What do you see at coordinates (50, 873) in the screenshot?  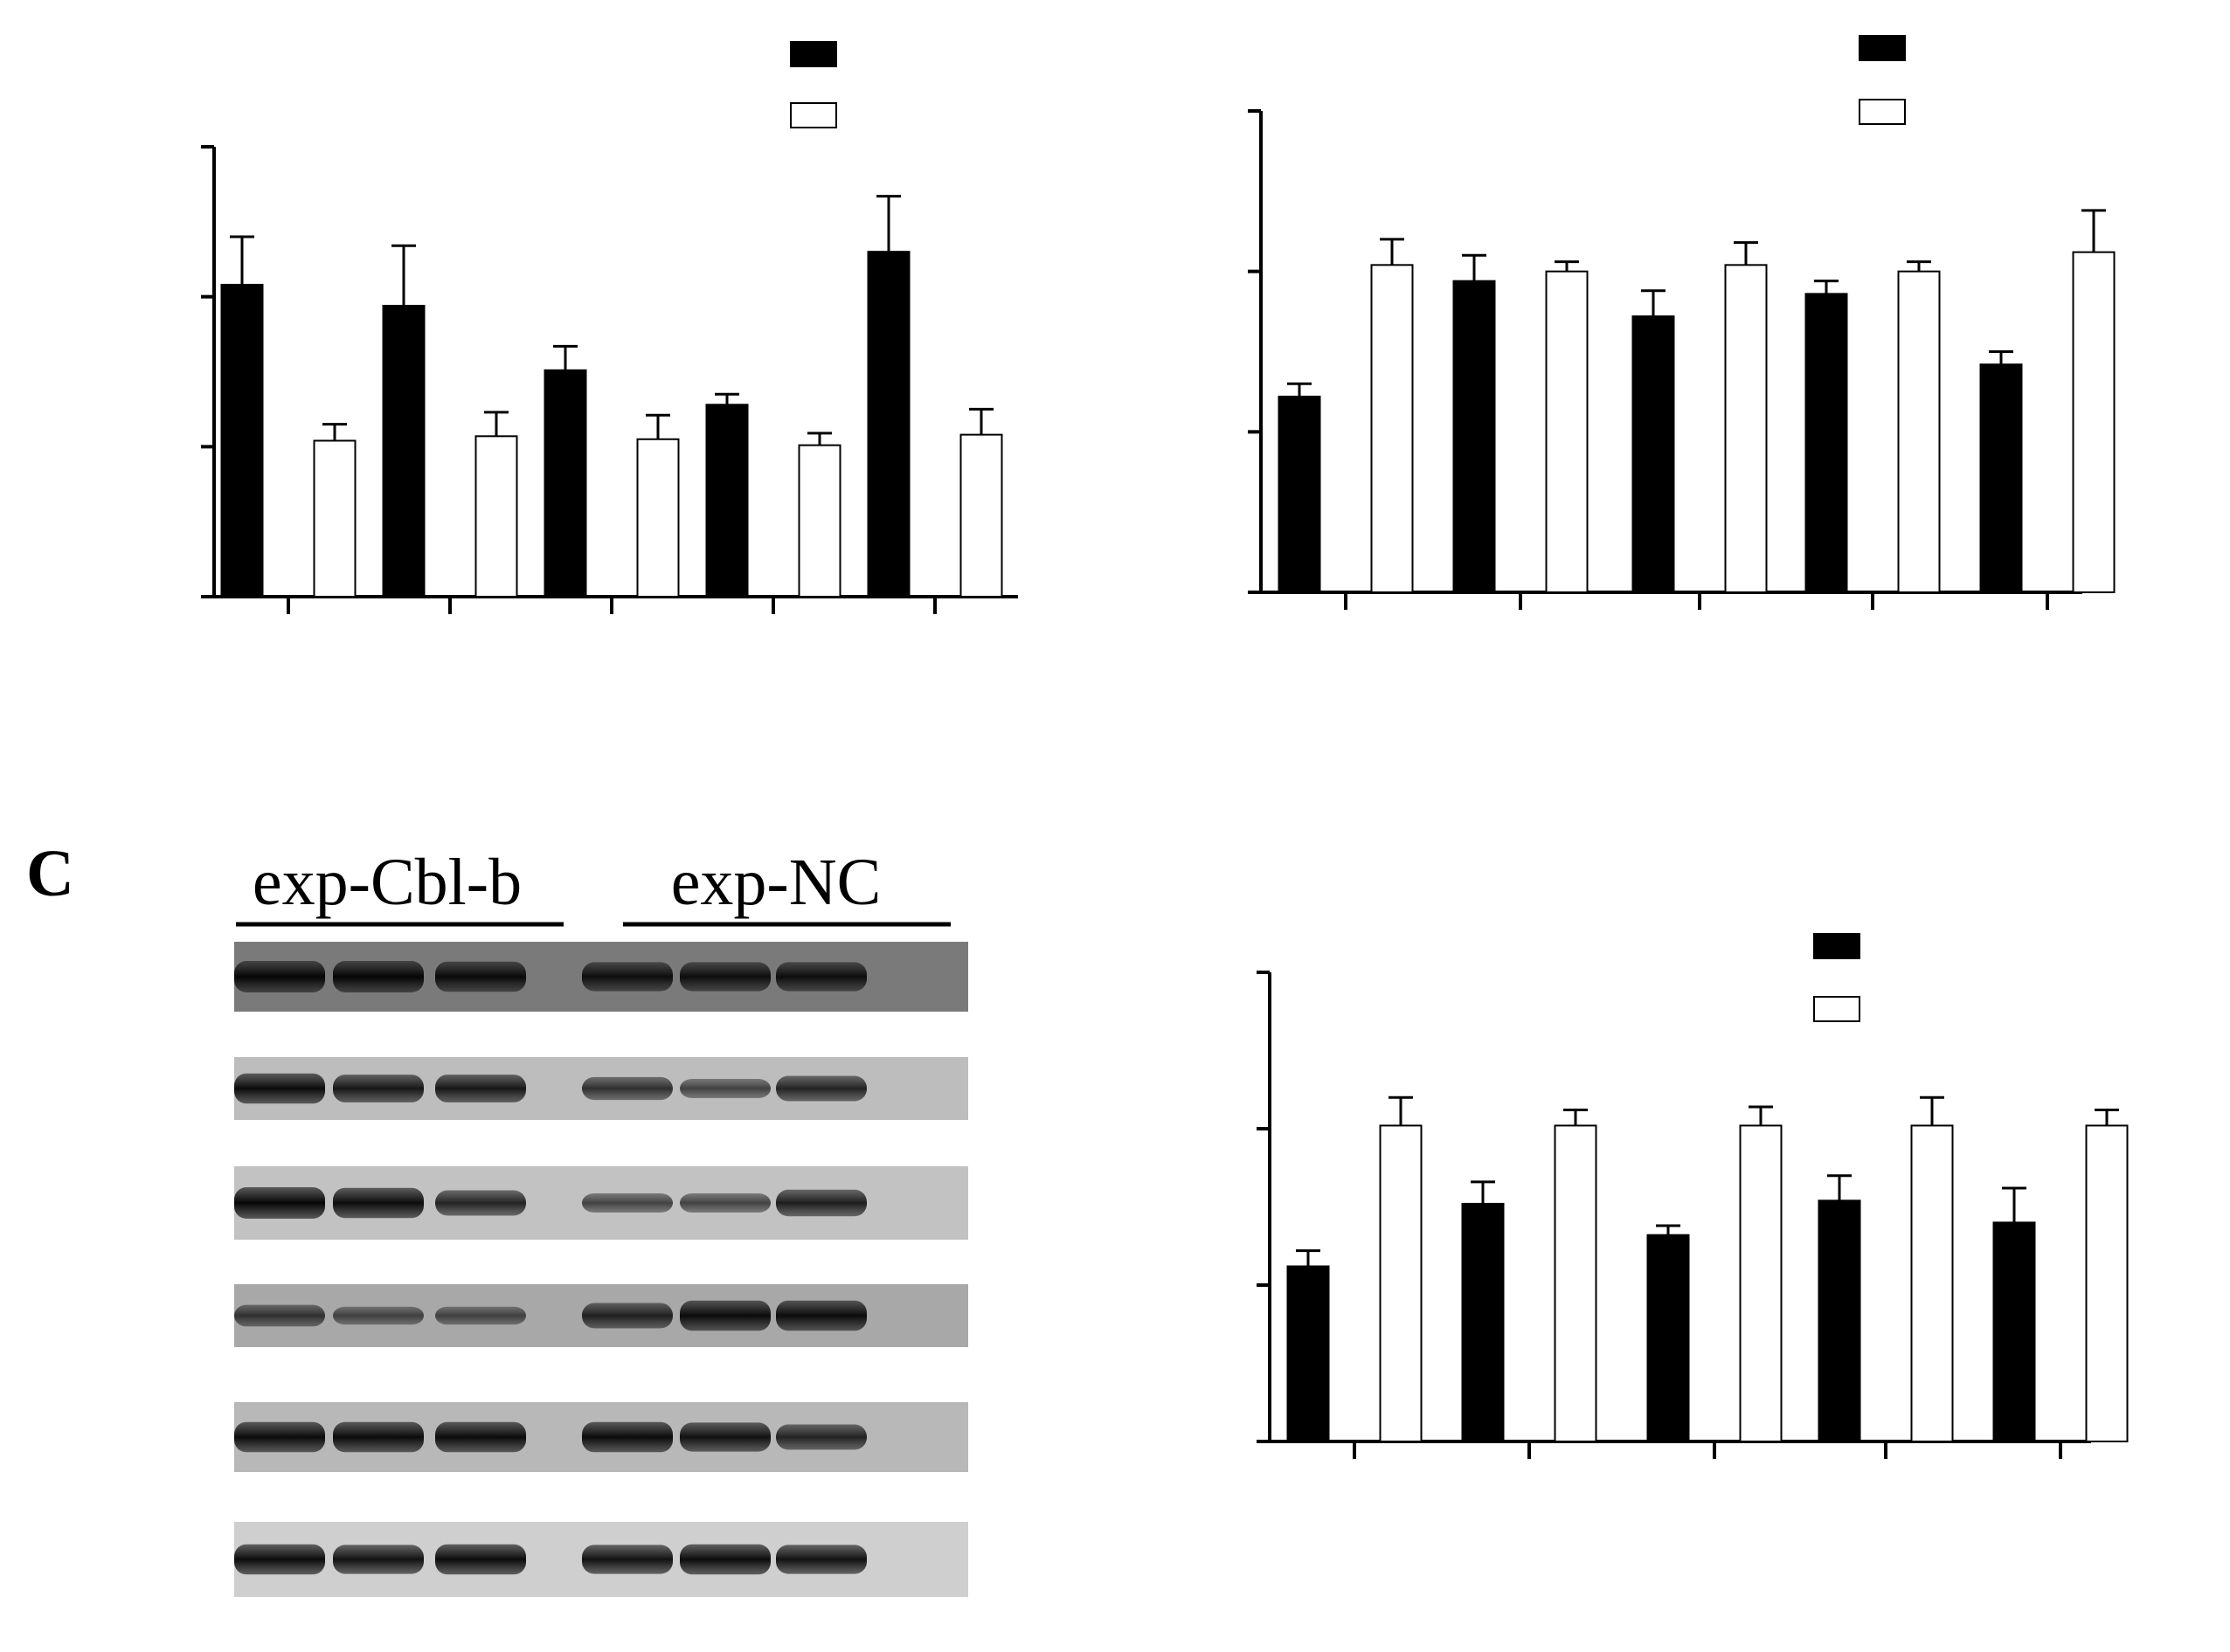 I see `panel-letter-c: C` at bounding box center [50, 873].